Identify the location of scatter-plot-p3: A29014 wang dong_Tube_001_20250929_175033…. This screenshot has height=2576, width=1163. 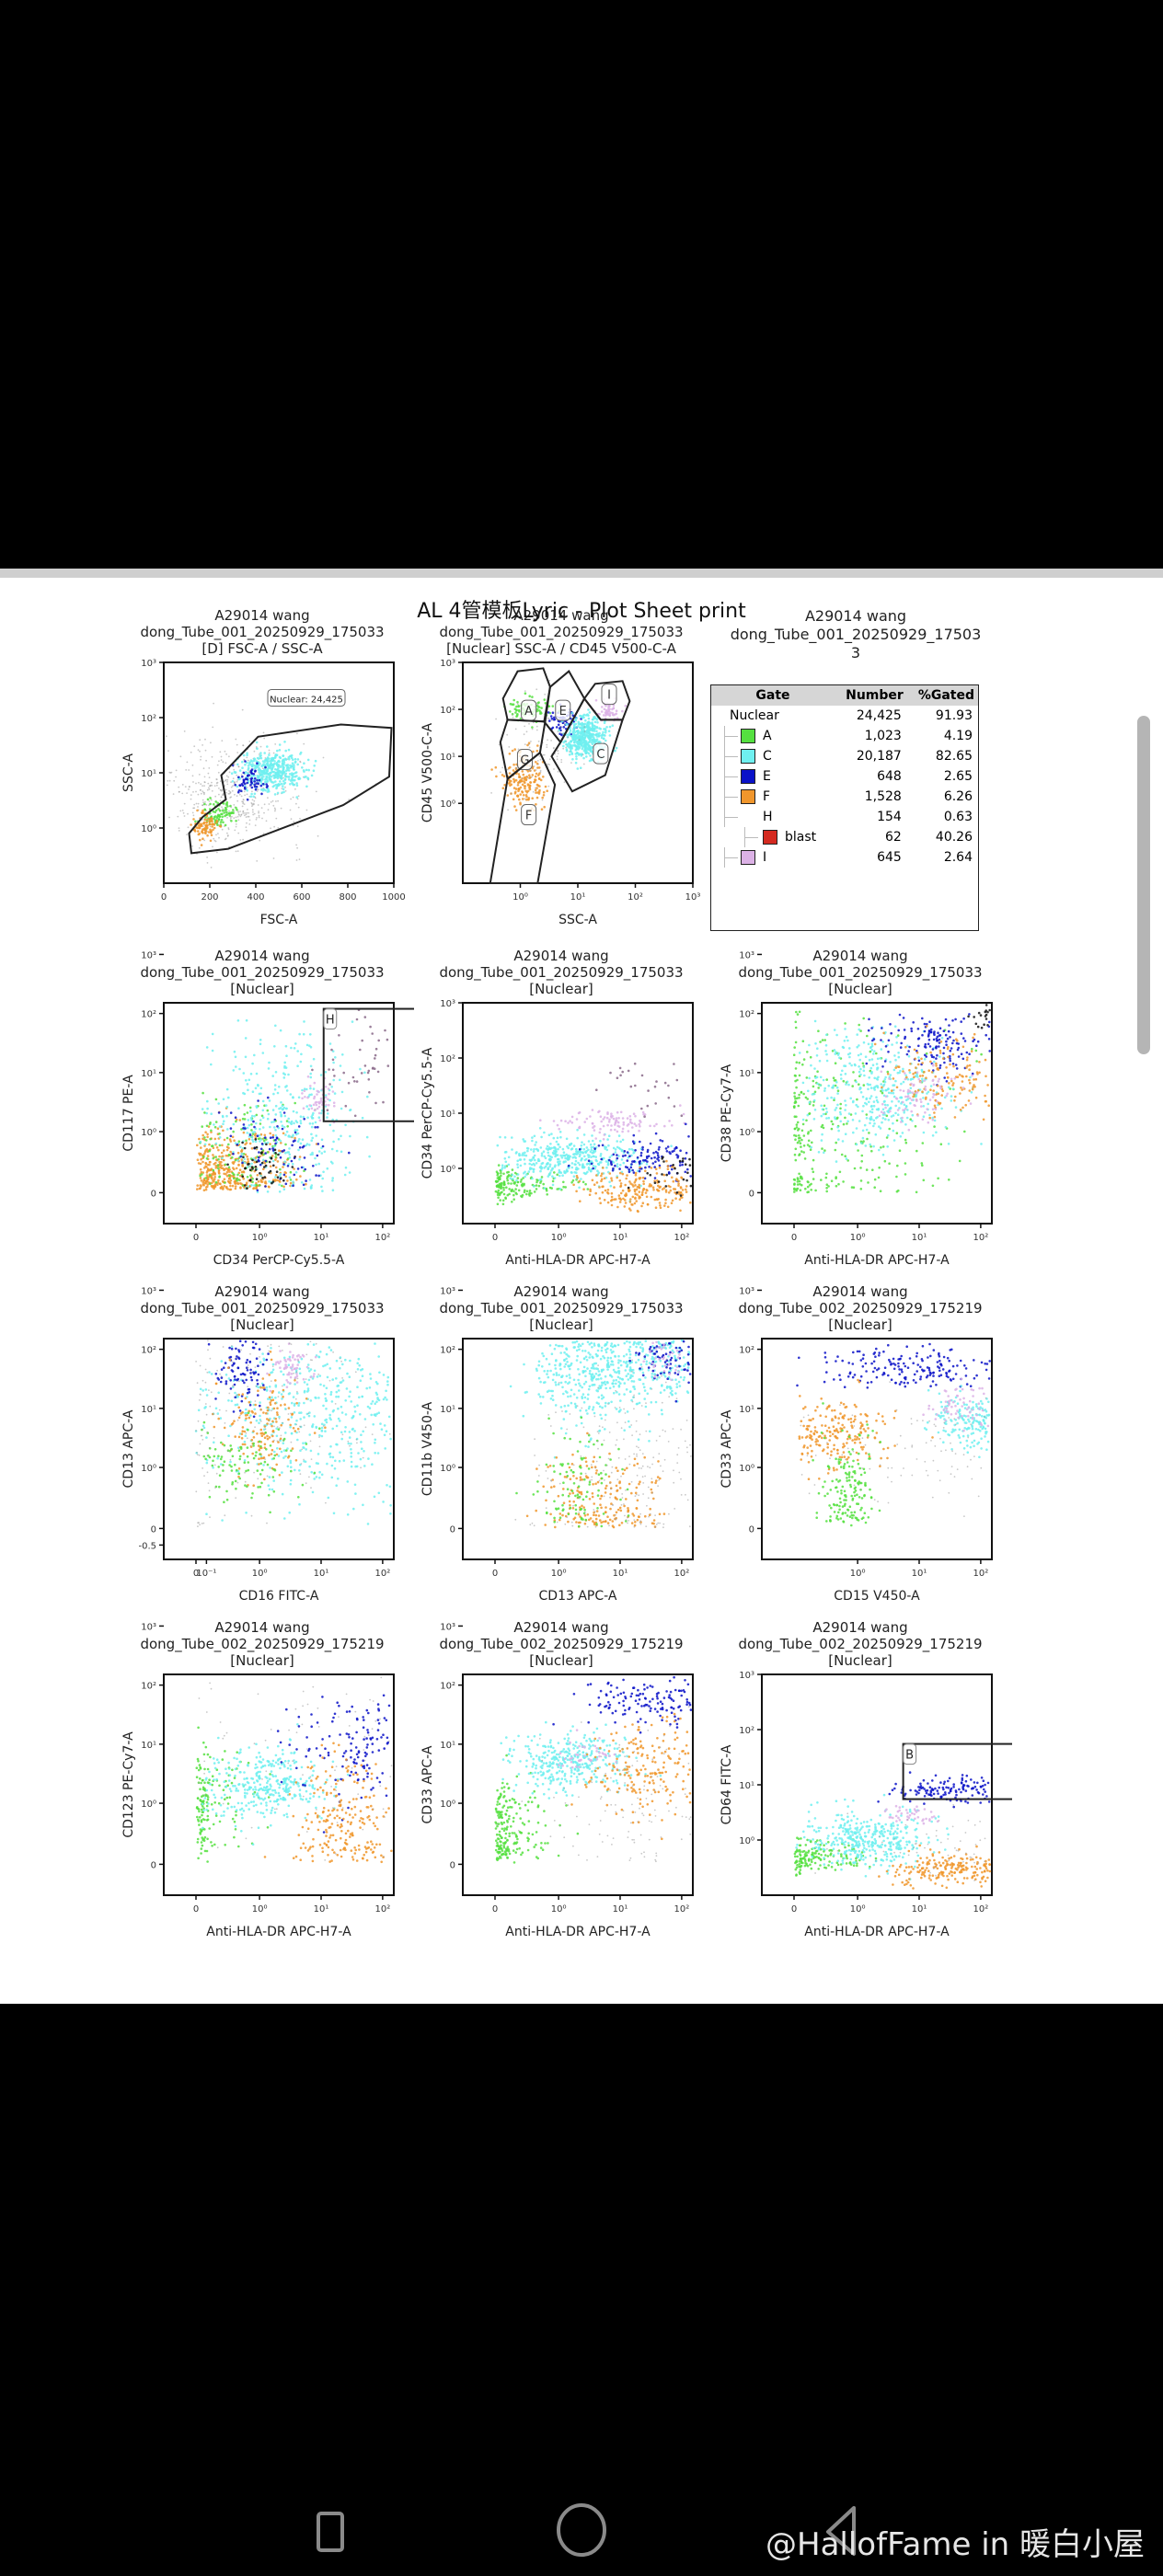
(262, 1115).